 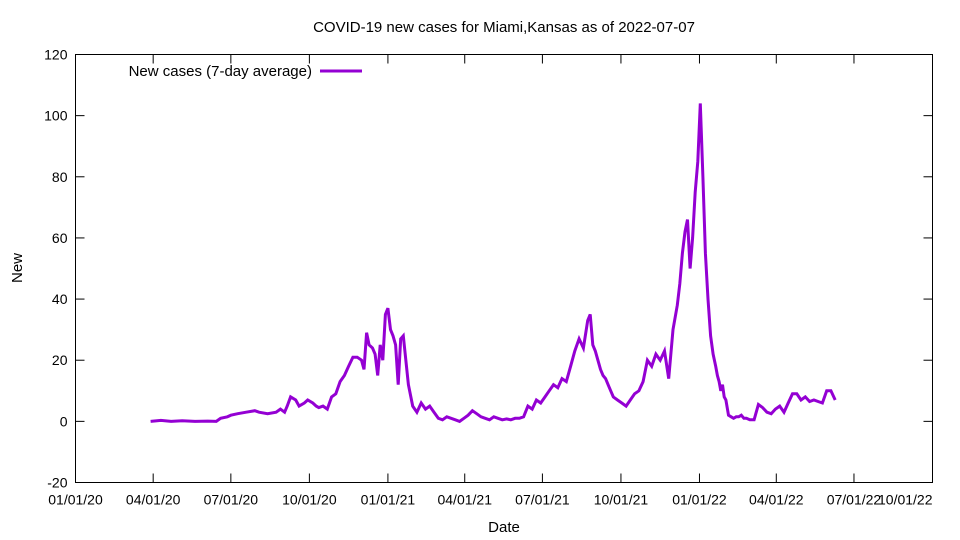 What do you see at coordinates (309, 500) in the screenshot?
I see `x-tick-label: 10/01/20` at bounding box center [309, 500].